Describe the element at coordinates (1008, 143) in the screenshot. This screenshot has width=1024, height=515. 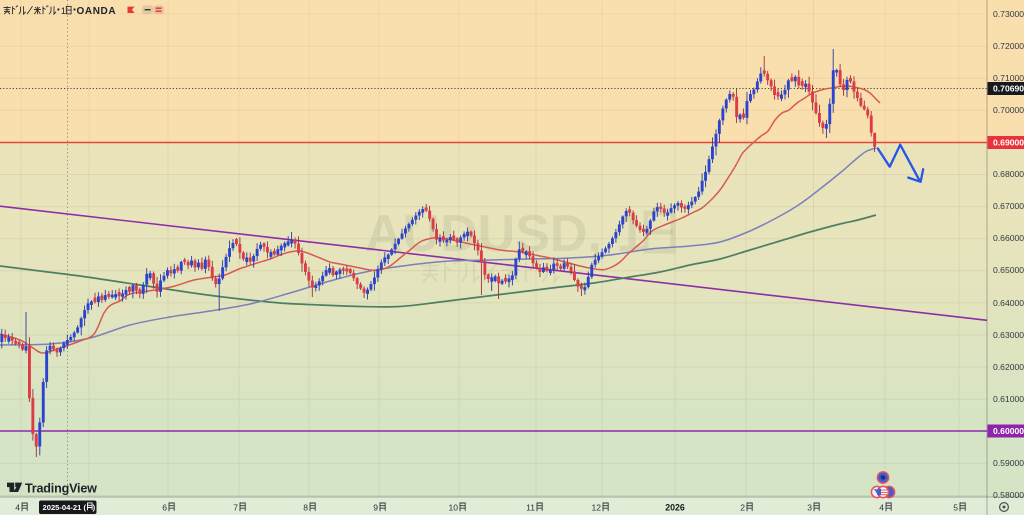
I see `svg-text: 0.69000` at that location.